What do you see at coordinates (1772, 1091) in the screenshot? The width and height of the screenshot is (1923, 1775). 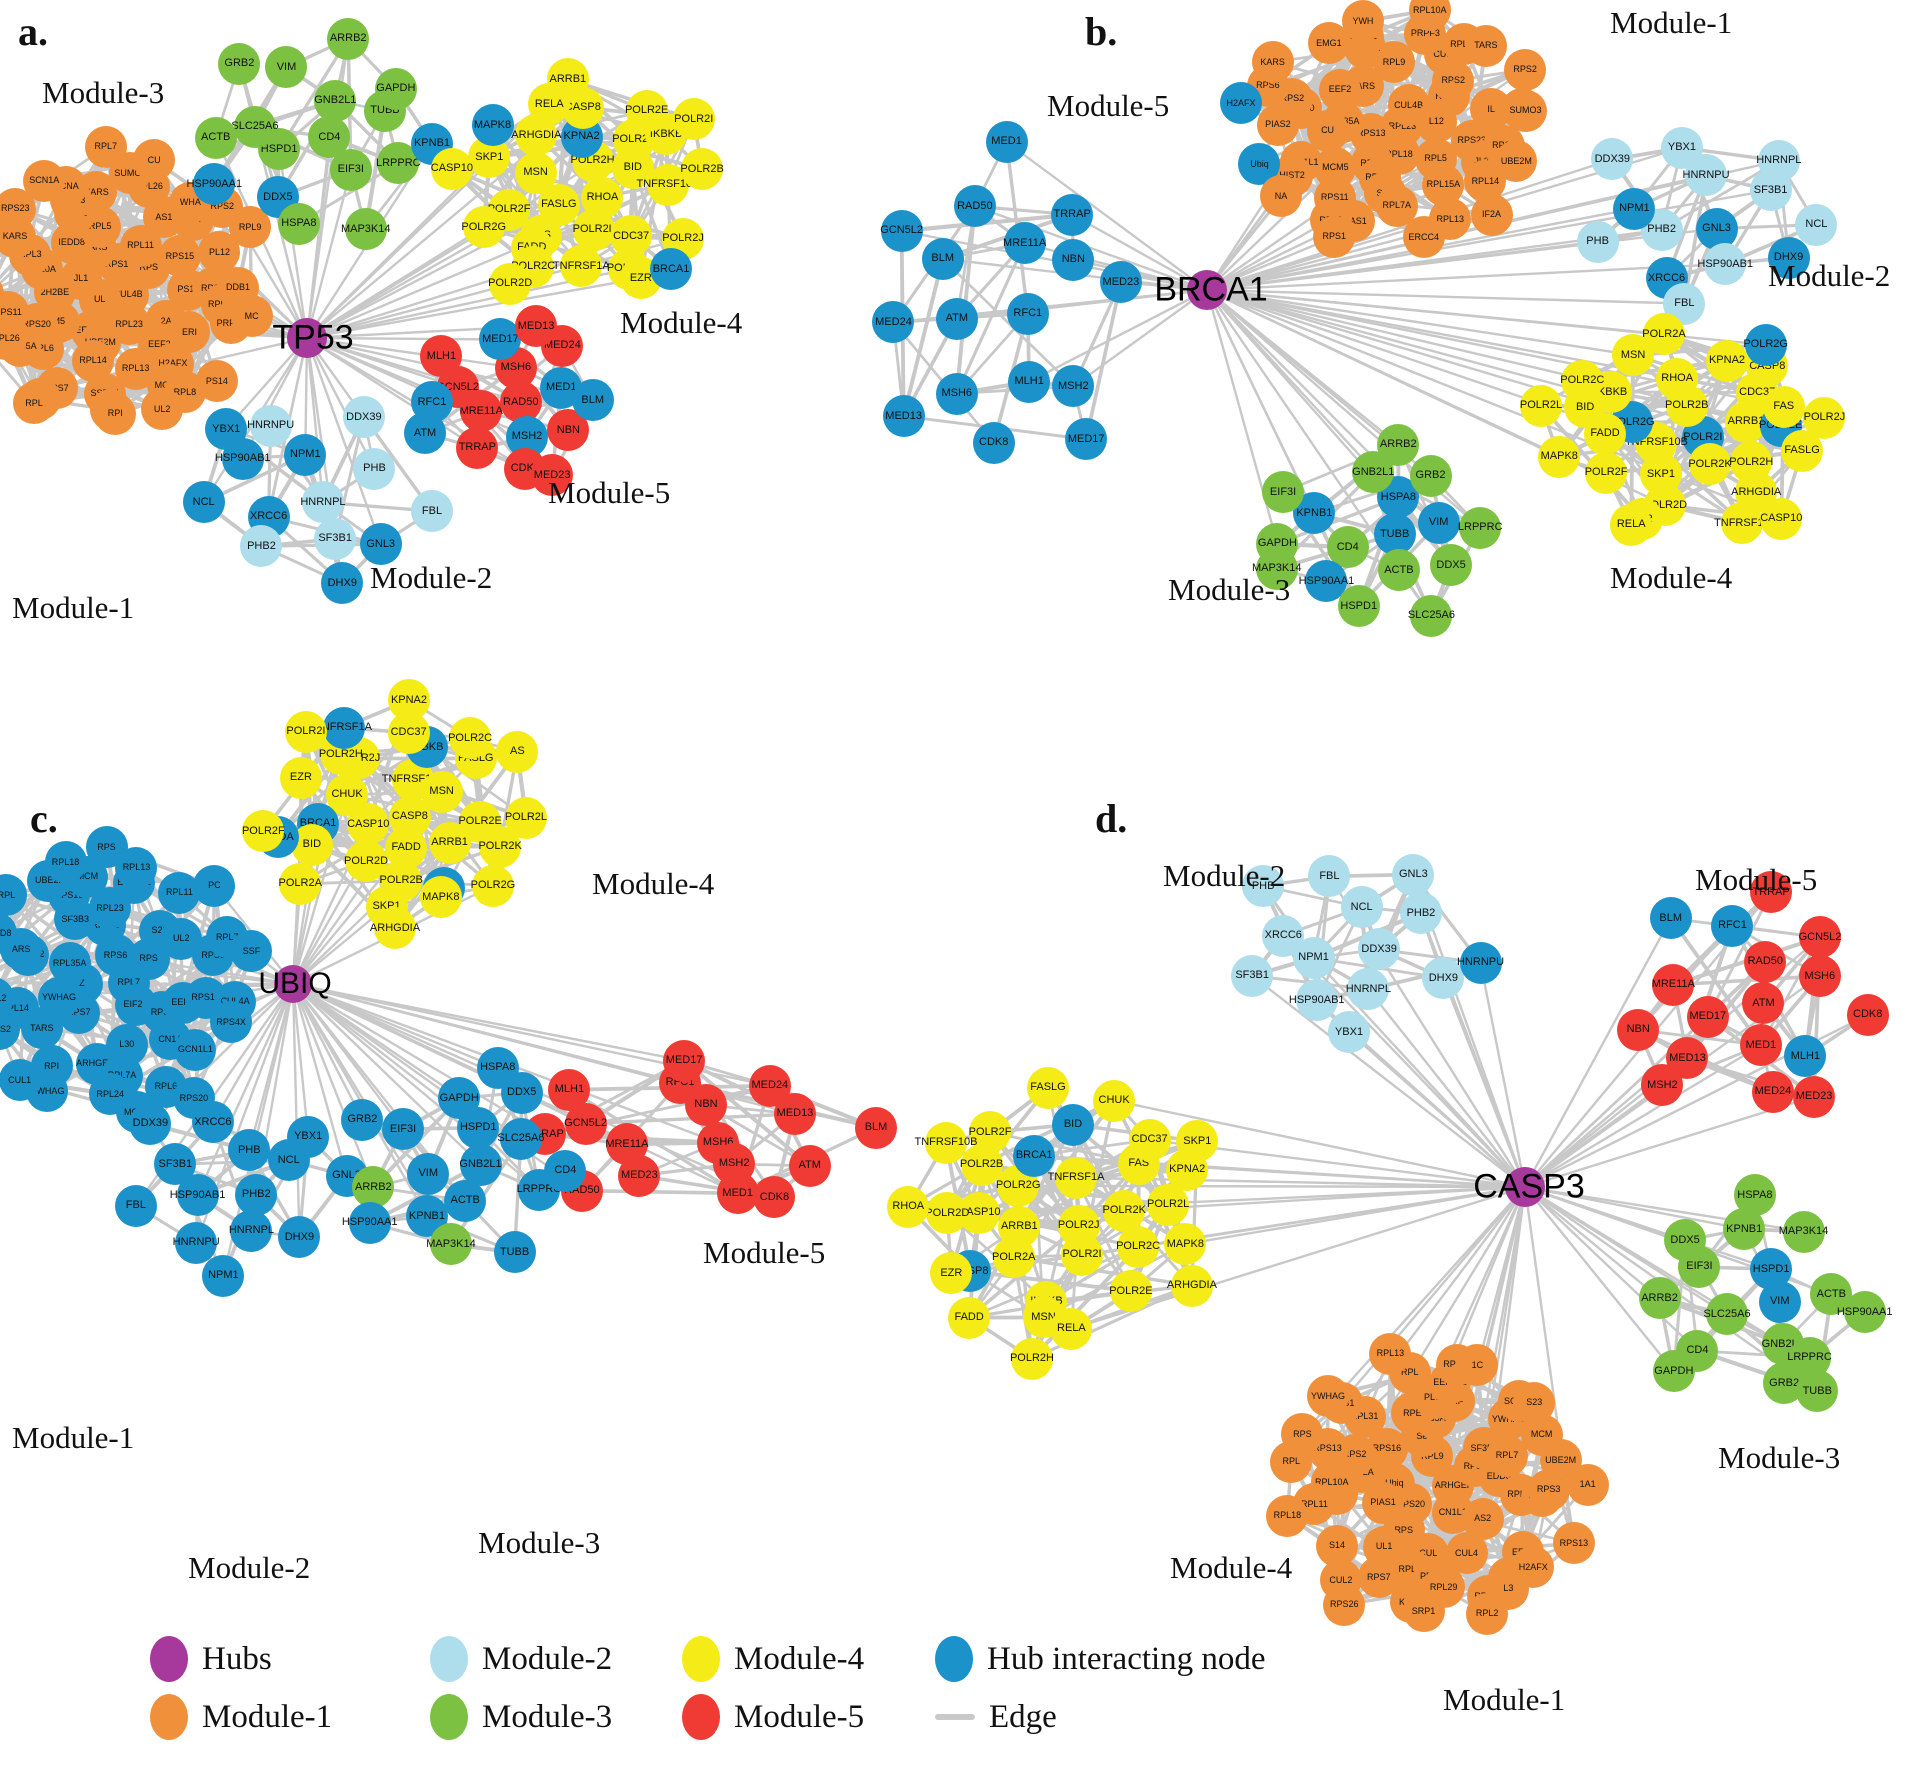 I see `d-m5-med24: MED24` at bounding box center [1772, 1091].